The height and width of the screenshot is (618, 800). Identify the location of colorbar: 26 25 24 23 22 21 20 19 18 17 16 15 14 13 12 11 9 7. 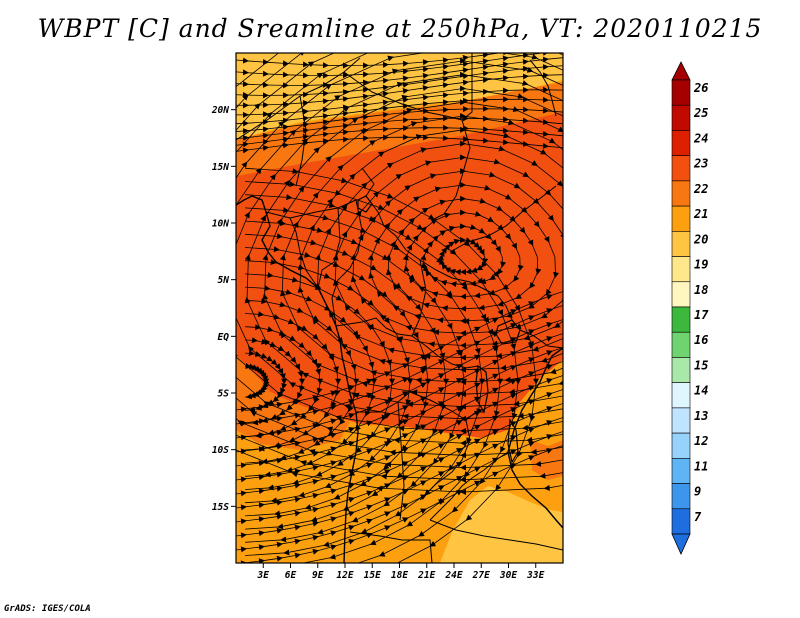
(690, 308).